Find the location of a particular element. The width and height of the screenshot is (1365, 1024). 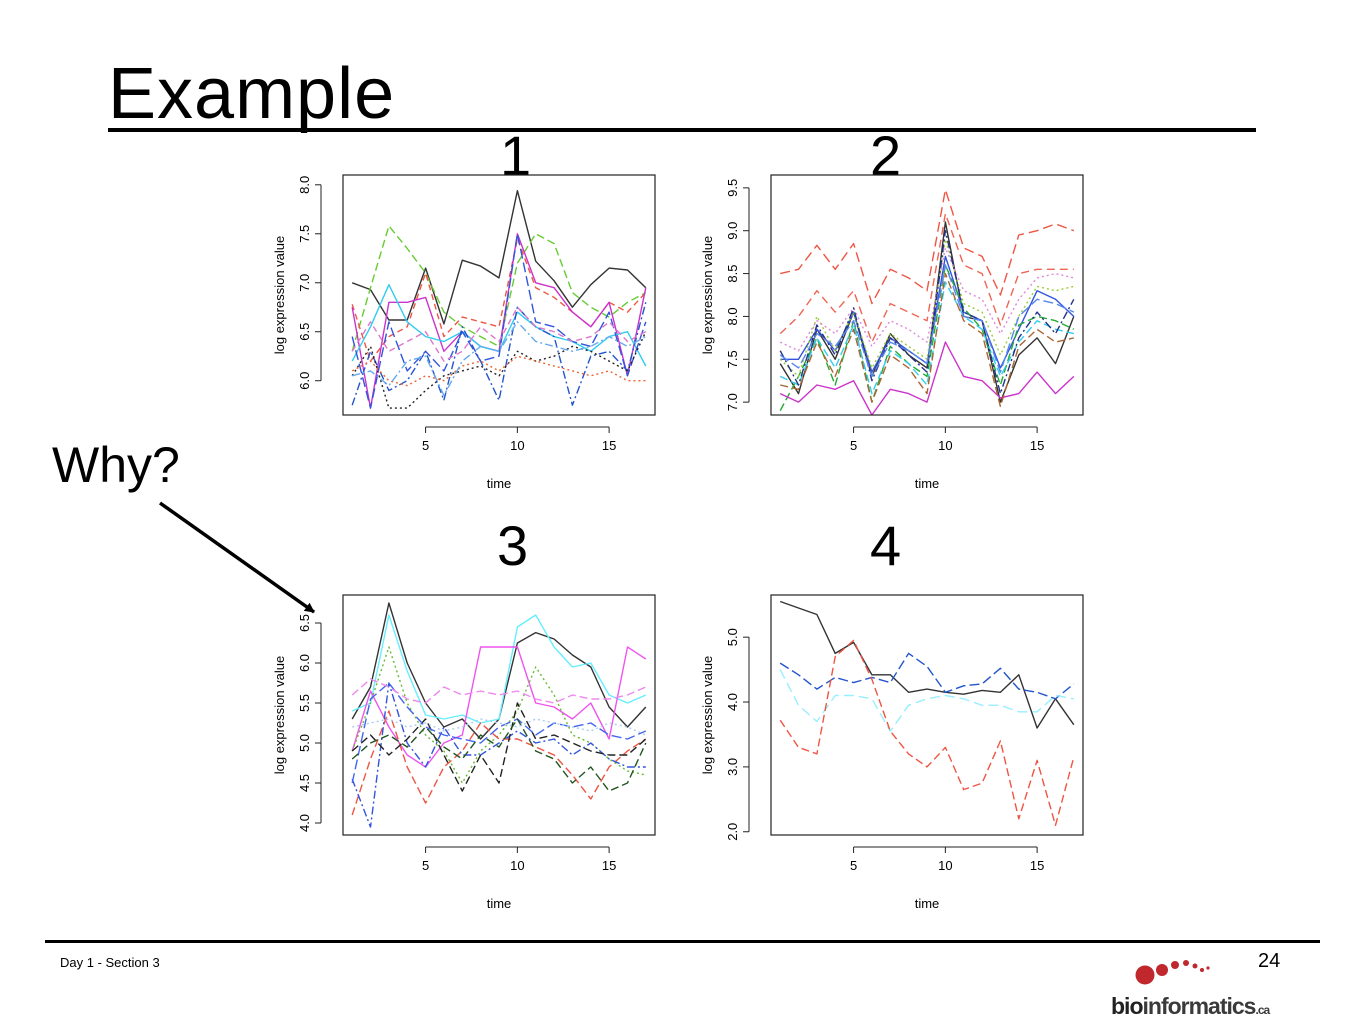

y-tick-label: 3.0 is located at coordinates (732, 767).